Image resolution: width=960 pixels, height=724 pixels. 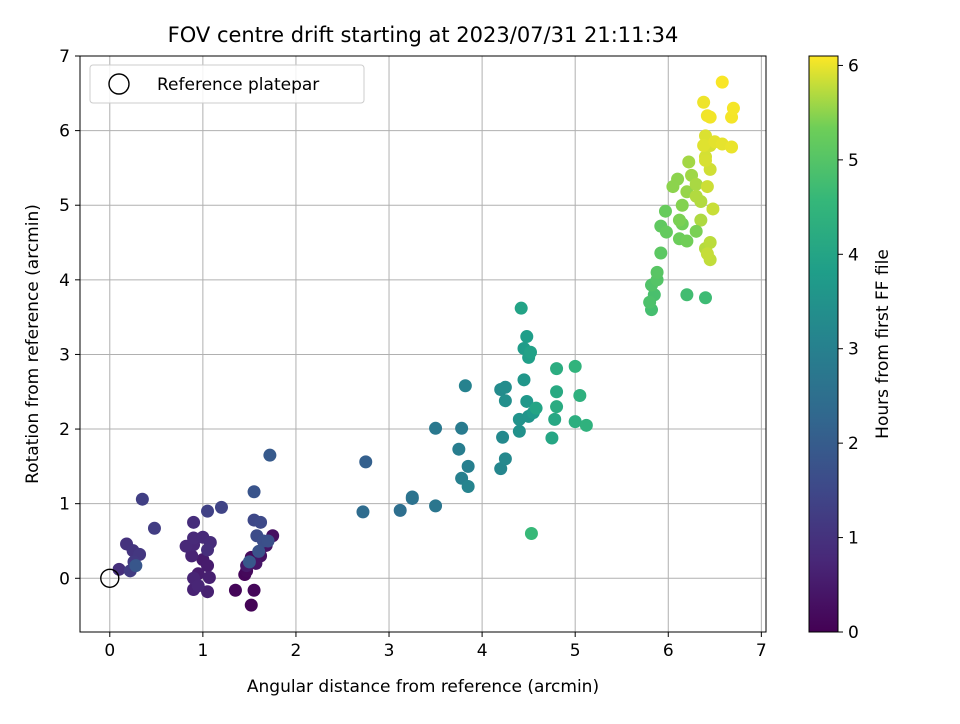 What do you see at coordinates (69, 318) in the screenshot?
I see `y-axis-ticks: 0 1 2 3 4 5 6 7` at bounding box center [69, 318].